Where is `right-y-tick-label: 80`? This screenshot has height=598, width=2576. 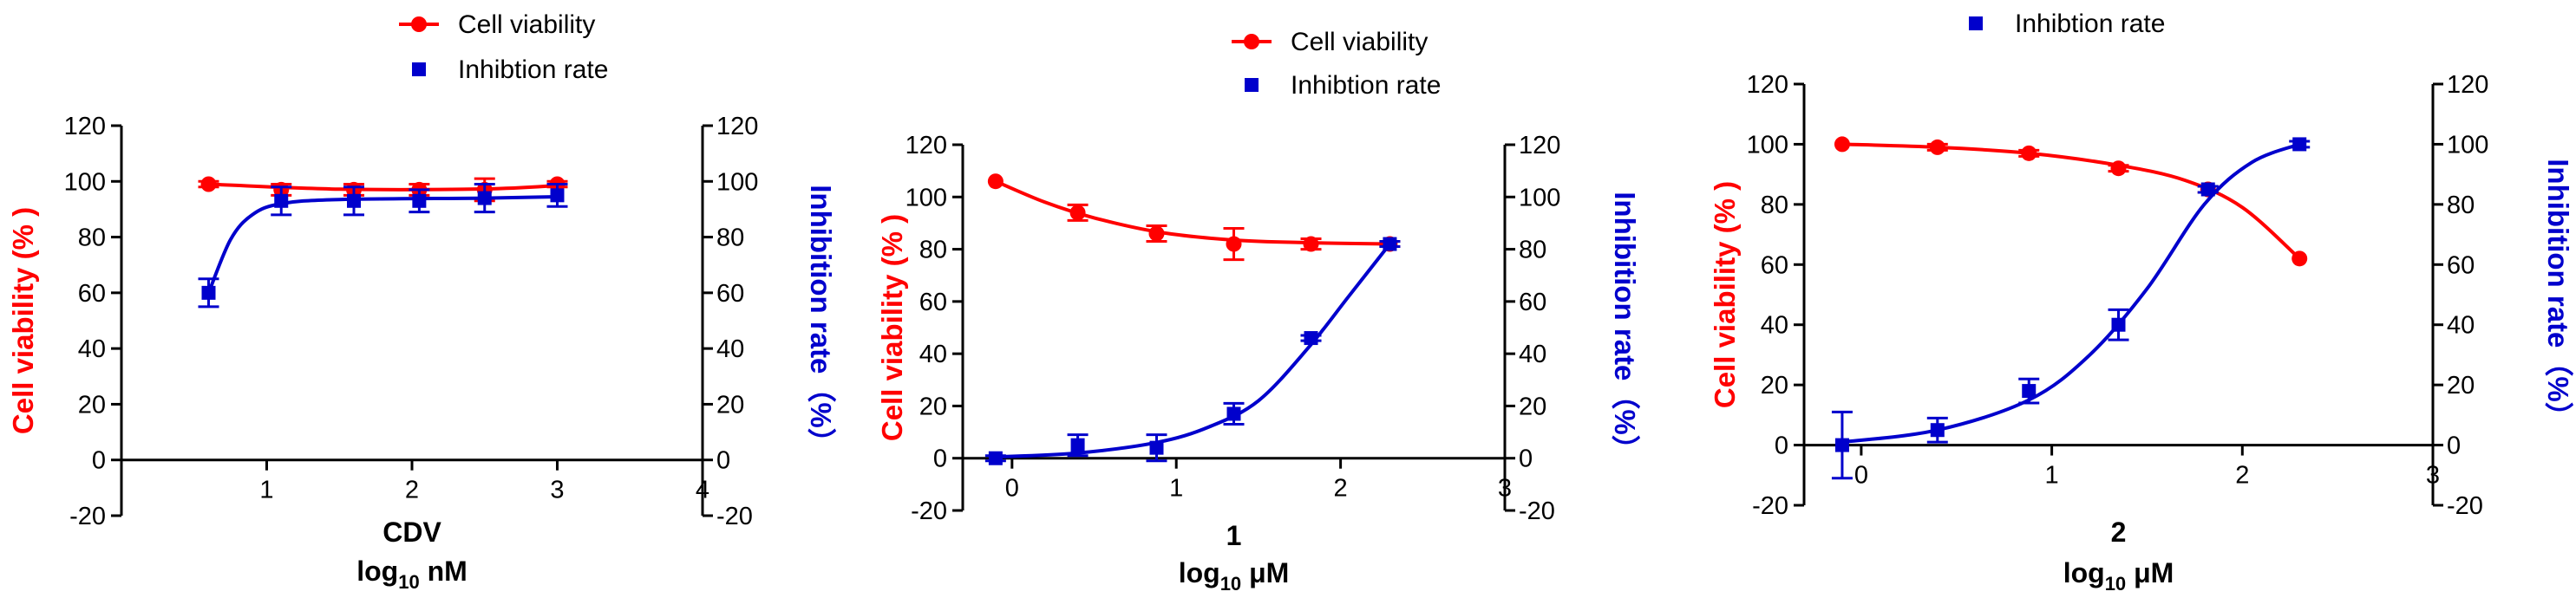 right-y-tick-label: 80 is located at coordinates (730, 238).